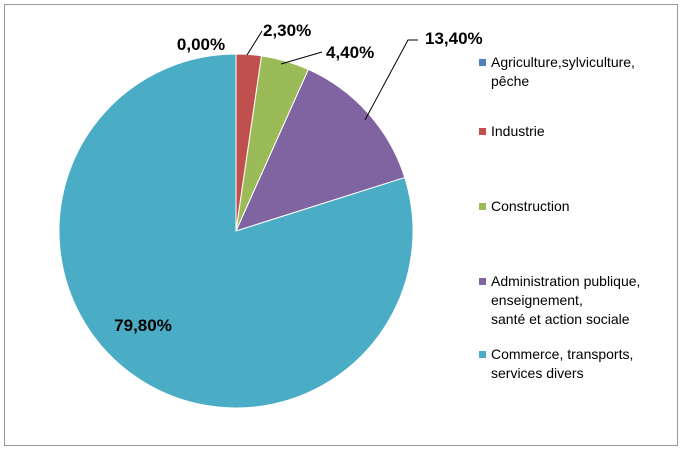  What do you see at coordinates (518, 131) in the screenshot?
I see `legend-entry: Industrie` at bounding box center [518, 131].